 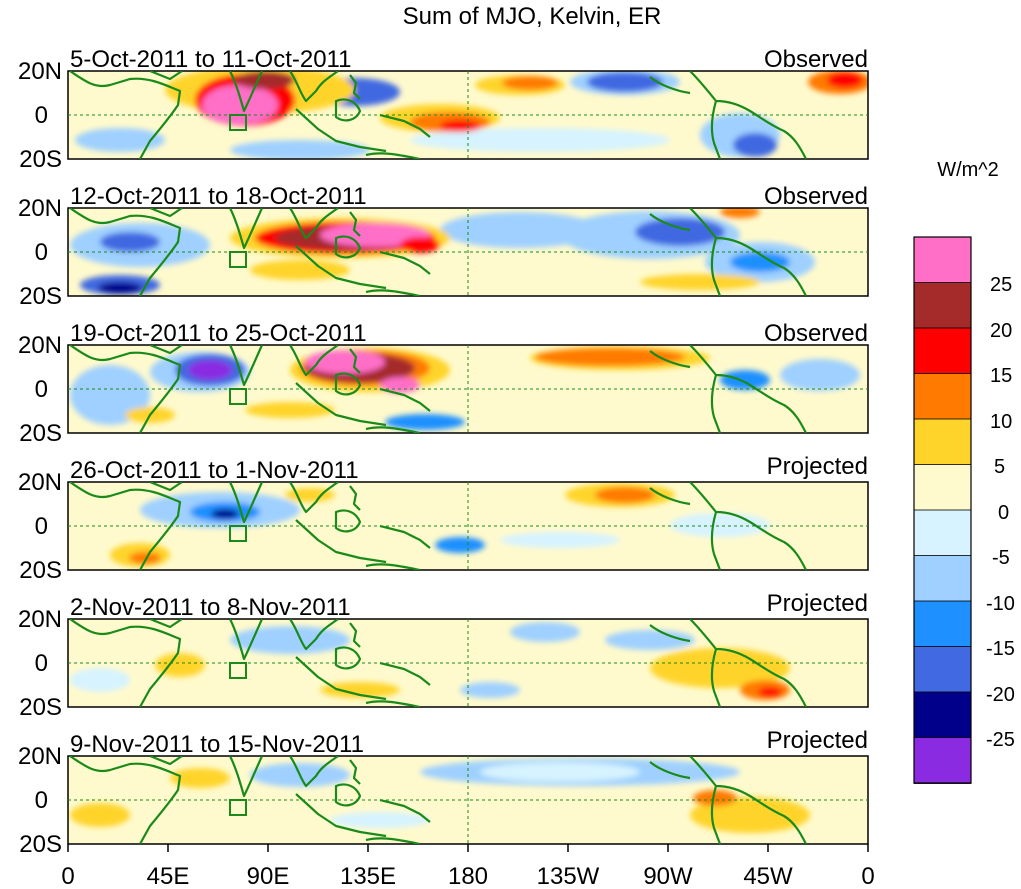 What do you see at coordinates (1001, 558) in the screenshot?
I see `colorbar-label: -5` at bounding box center [1001, 558].